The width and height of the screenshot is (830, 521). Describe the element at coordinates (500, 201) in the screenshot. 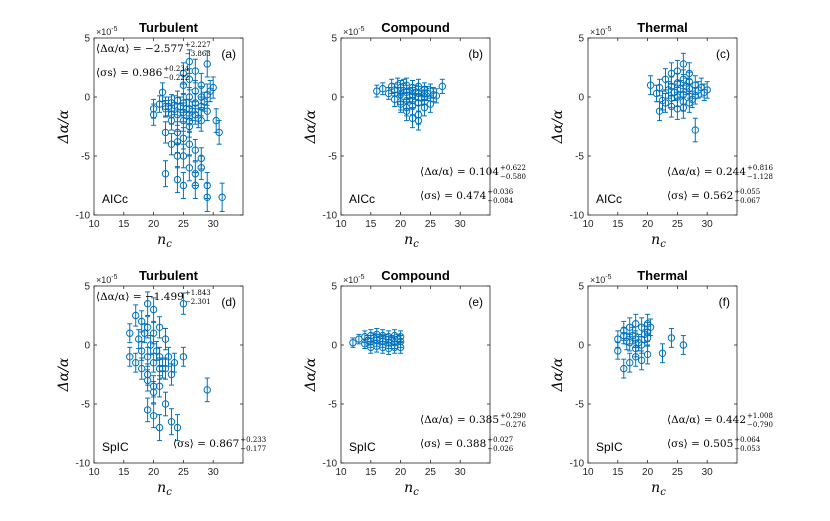

I see `stat-minus: −0.084` at that location.